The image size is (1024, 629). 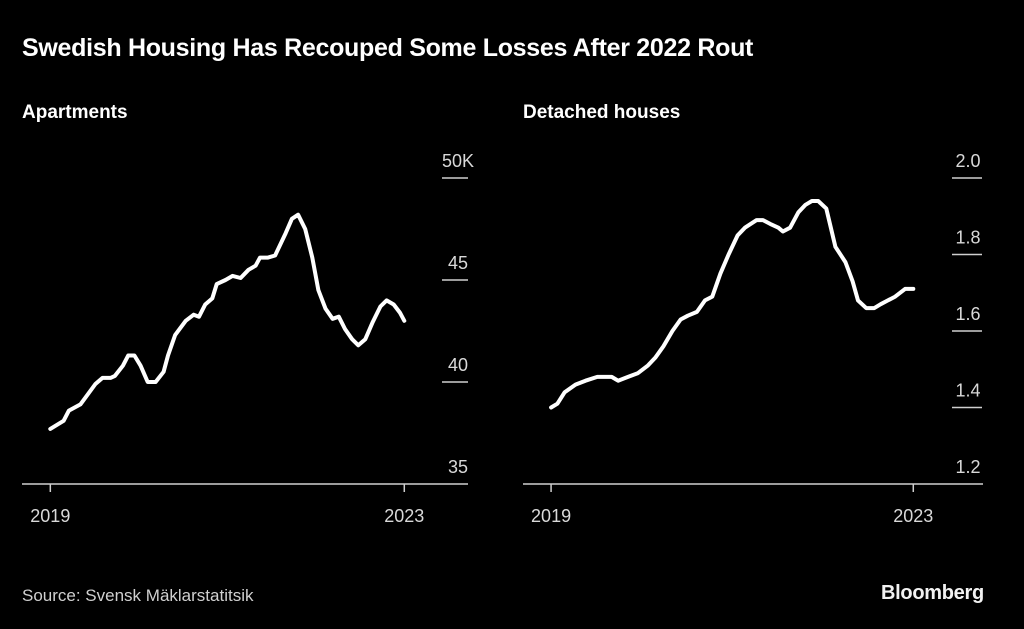 I want to click on y-tick-label: 40, so click(x=458, y=365).